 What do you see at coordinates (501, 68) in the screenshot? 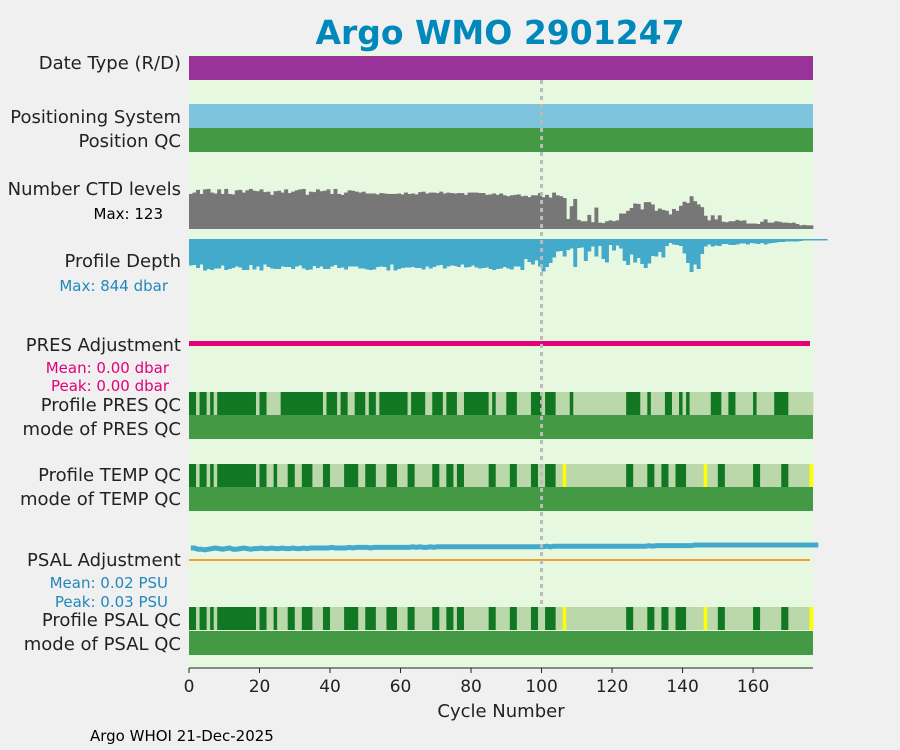
I see `date-type-bar` at bounding box center [501, 68].